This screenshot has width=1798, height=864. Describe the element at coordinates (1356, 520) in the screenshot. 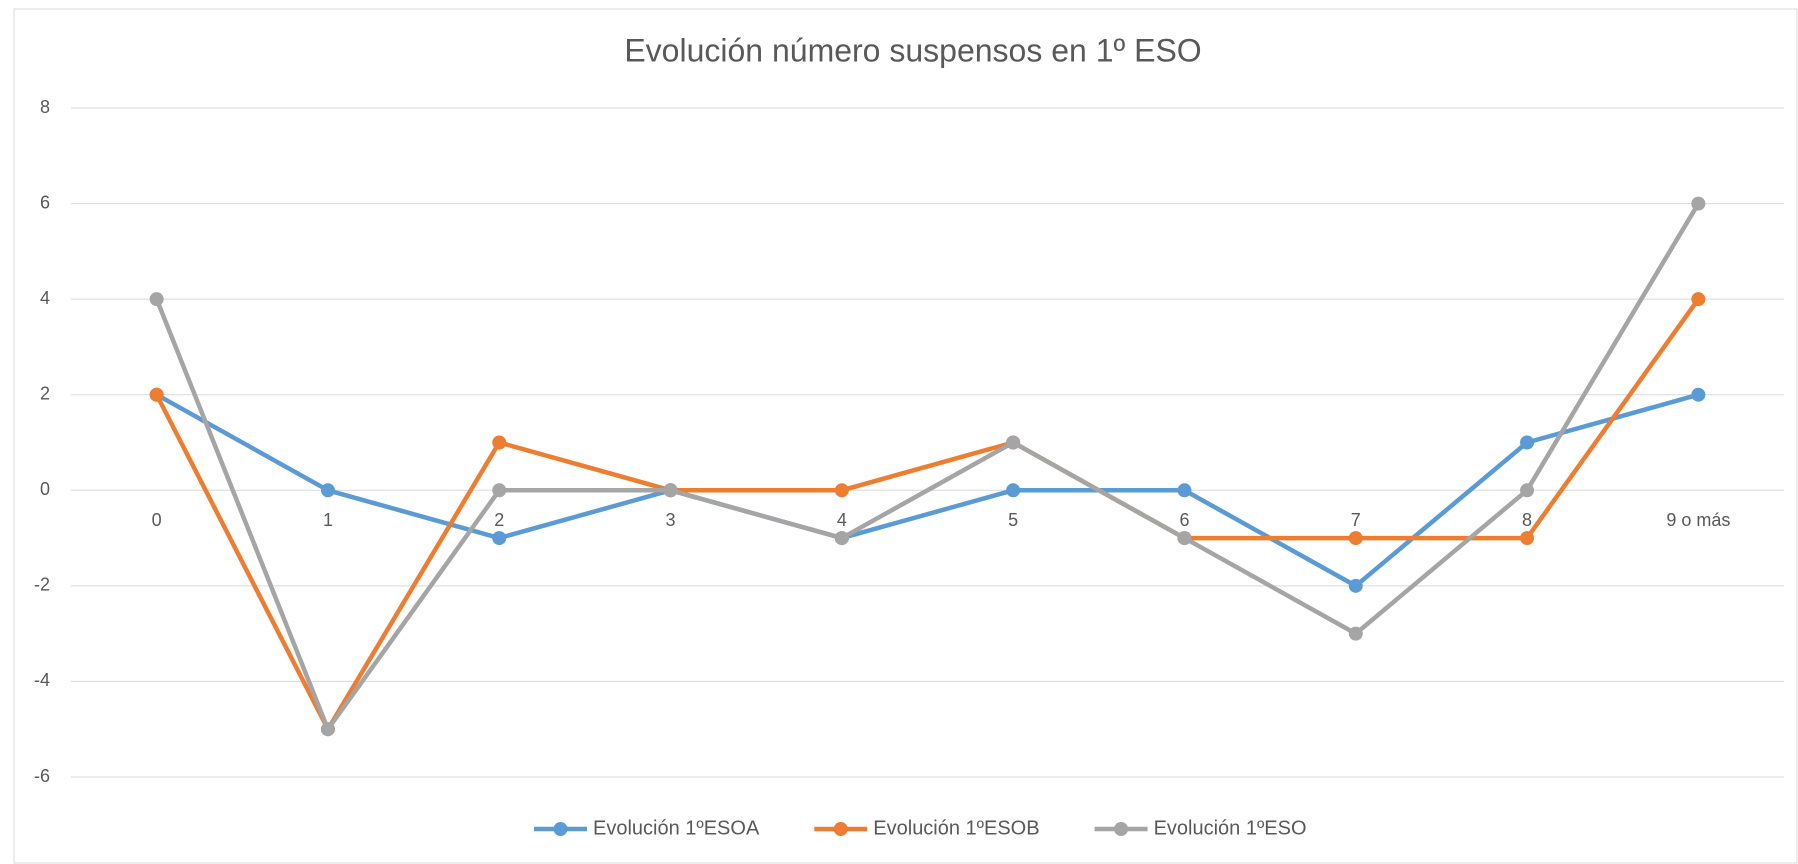

I see `x-tick-label: 7` at that location.